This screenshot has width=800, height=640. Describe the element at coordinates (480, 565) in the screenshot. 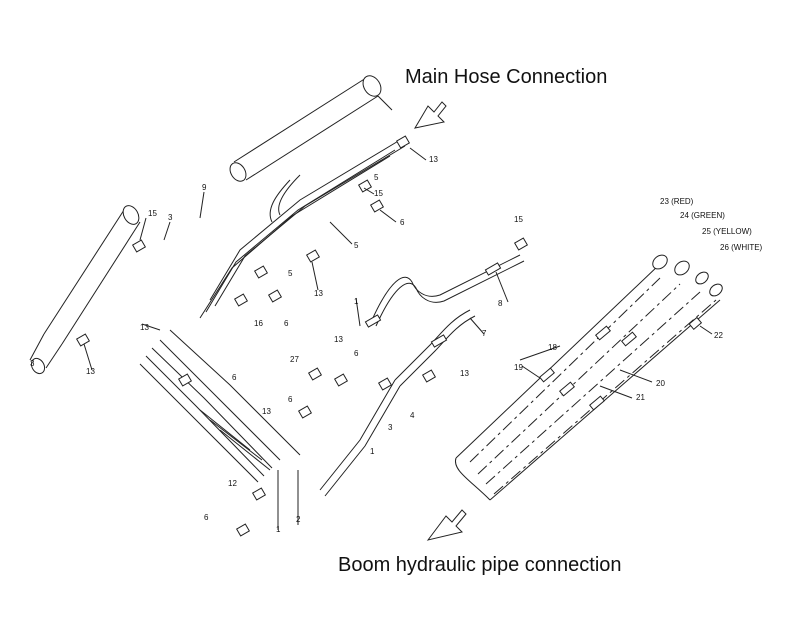

I see `boom-pipe-heading: Boom hydraulic pipe connection` at that location.